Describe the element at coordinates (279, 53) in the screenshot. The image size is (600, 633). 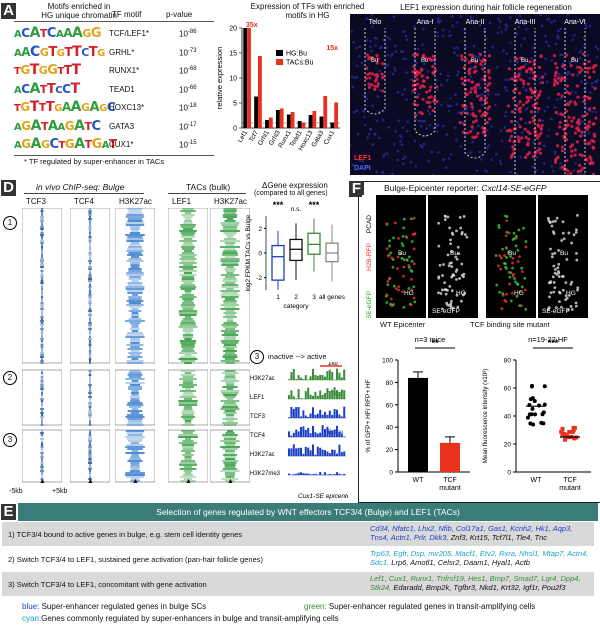
I see `legend-swatch` at that location.